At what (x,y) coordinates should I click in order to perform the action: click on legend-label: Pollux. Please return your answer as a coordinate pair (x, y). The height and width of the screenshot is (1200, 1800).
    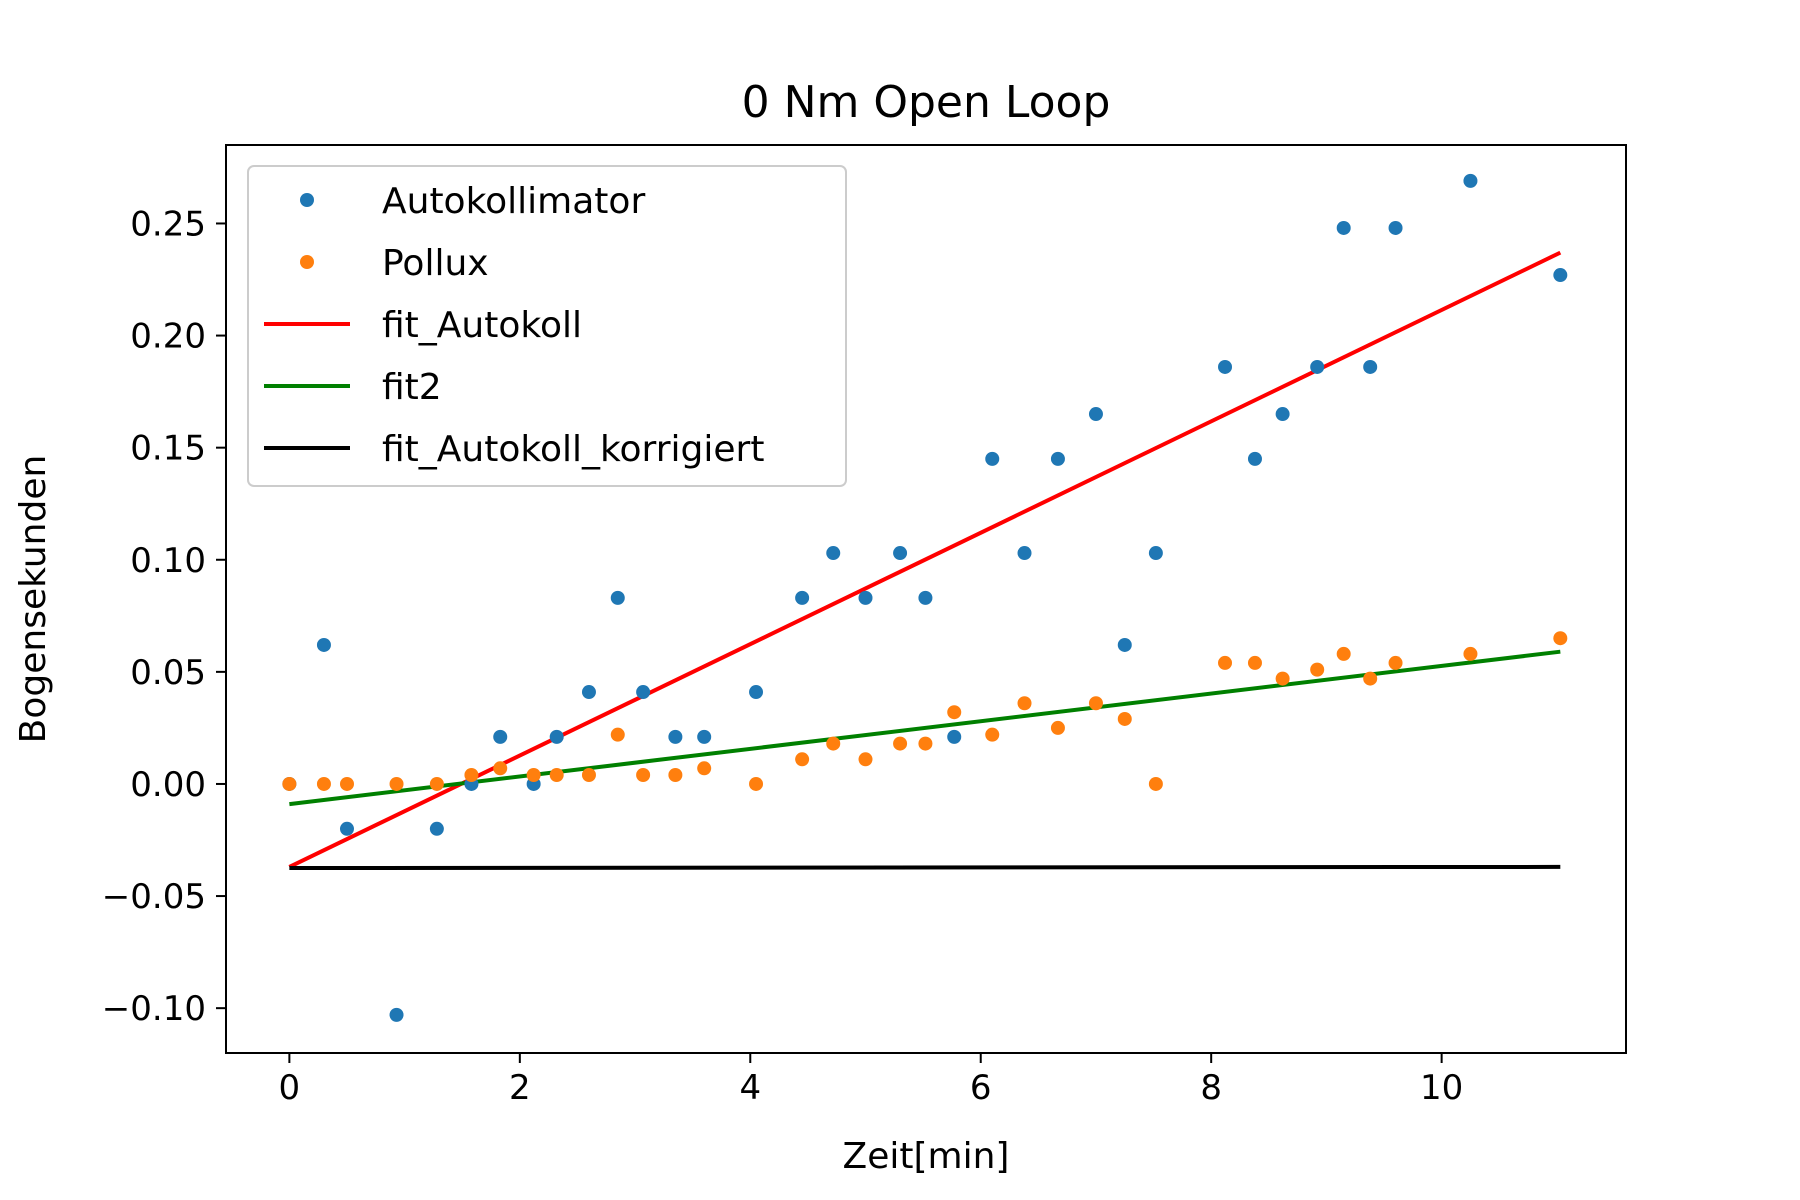
    Looking at the image, I should click on (435, 263).